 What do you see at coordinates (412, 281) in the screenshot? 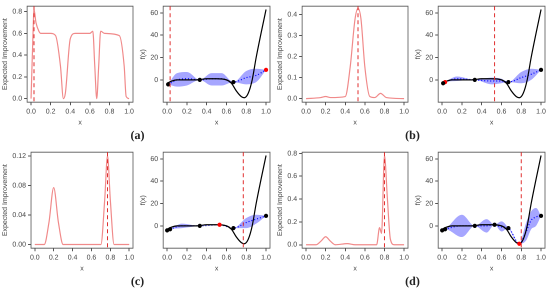
I see `text: (d)` at bounding box center [412, 281].